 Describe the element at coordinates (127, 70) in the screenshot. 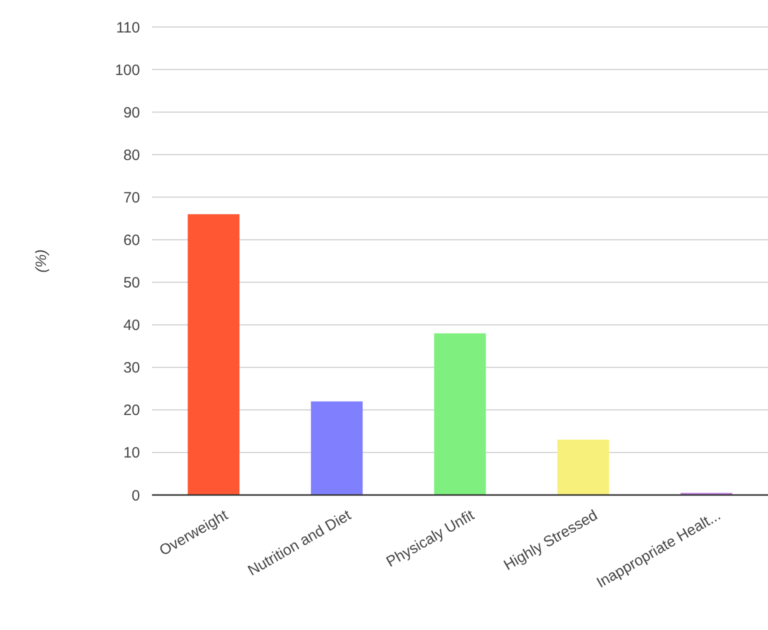

I see `y-tick-label: 100` at that location.